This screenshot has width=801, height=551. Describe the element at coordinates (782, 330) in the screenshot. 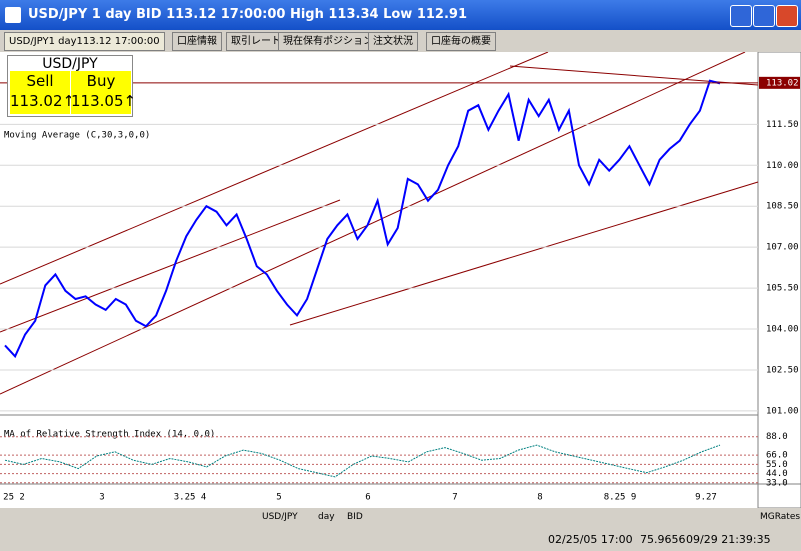

I see `y-tick-label: 104.00` at that location.